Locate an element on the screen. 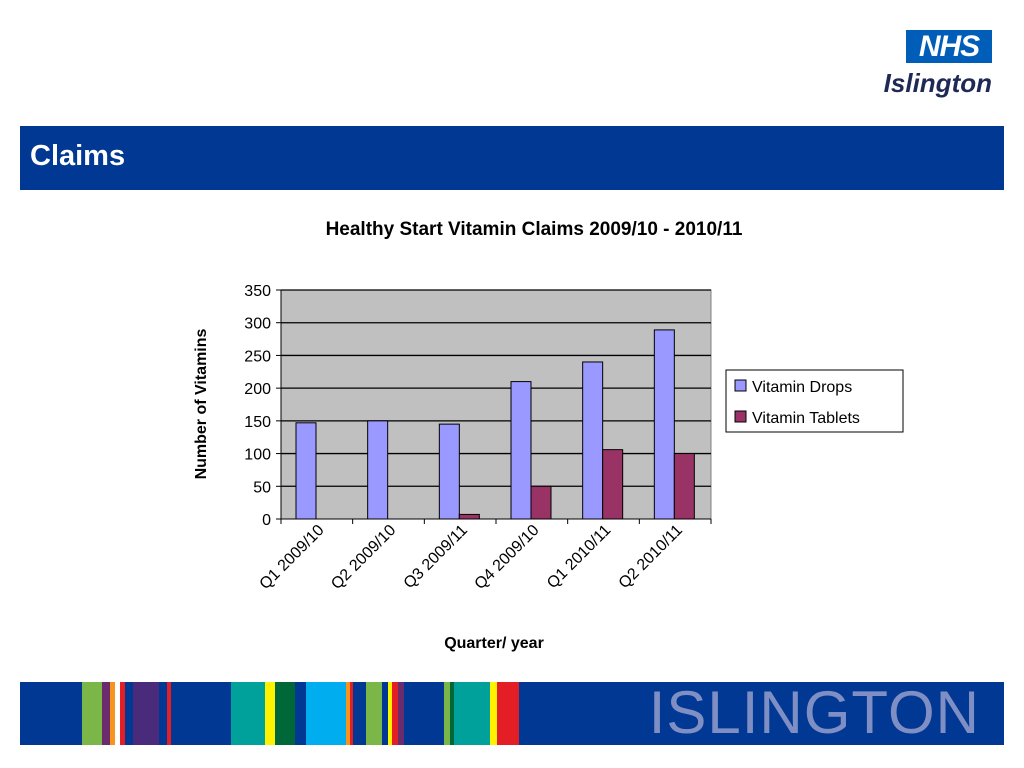 The image size is (1024, 768). y-tick-label: 100 is located at coordinates (257, 455).